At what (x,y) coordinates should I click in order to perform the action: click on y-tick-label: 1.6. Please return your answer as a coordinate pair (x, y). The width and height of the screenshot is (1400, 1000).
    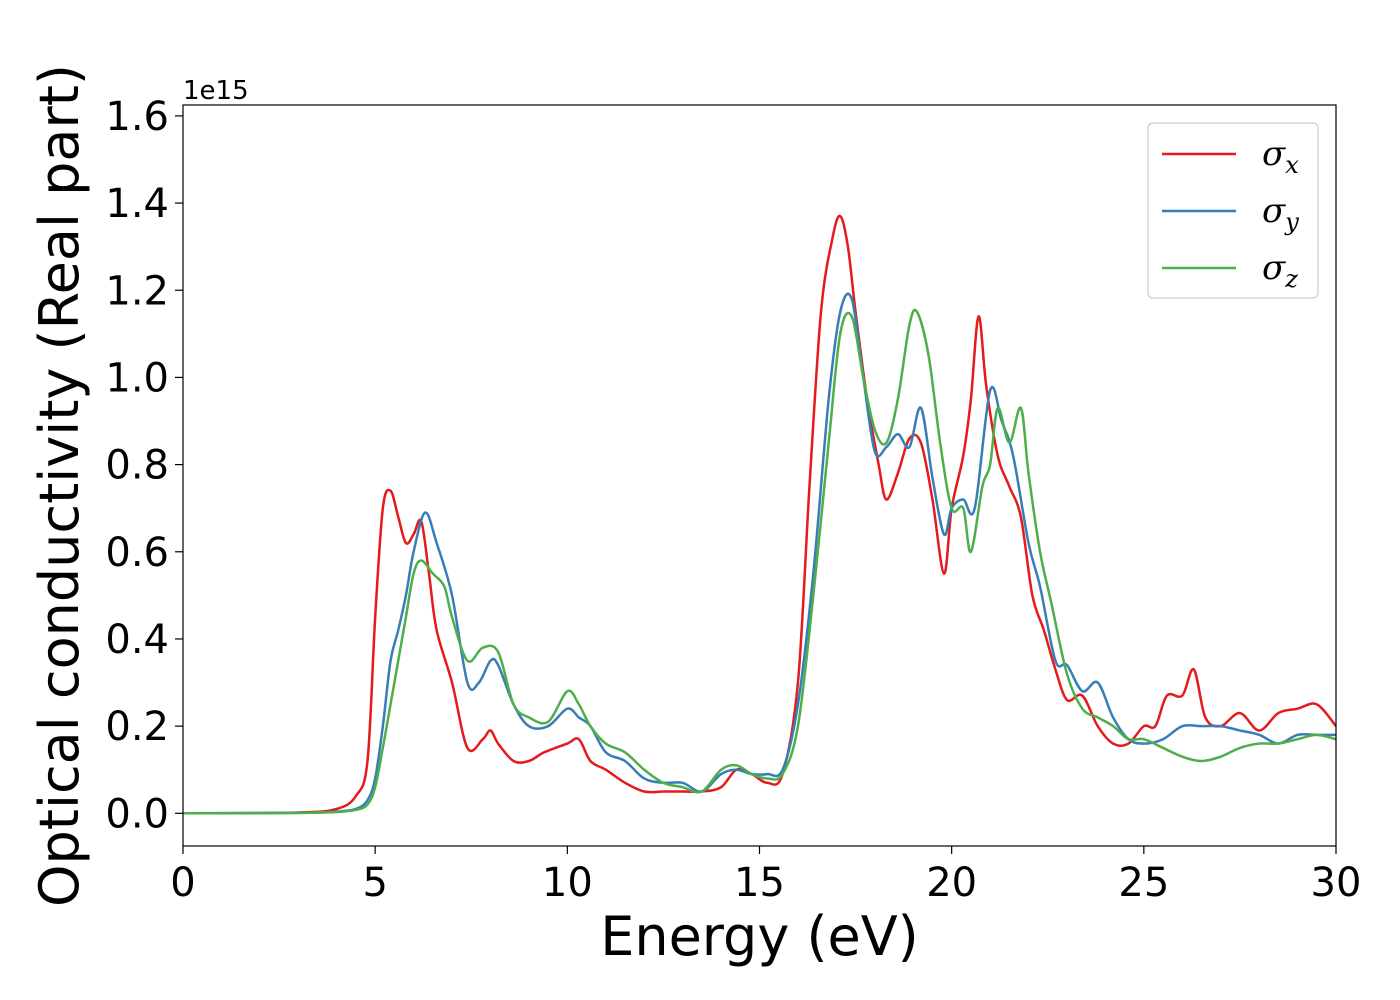
    Looking at the image, I should click on (137, 117).